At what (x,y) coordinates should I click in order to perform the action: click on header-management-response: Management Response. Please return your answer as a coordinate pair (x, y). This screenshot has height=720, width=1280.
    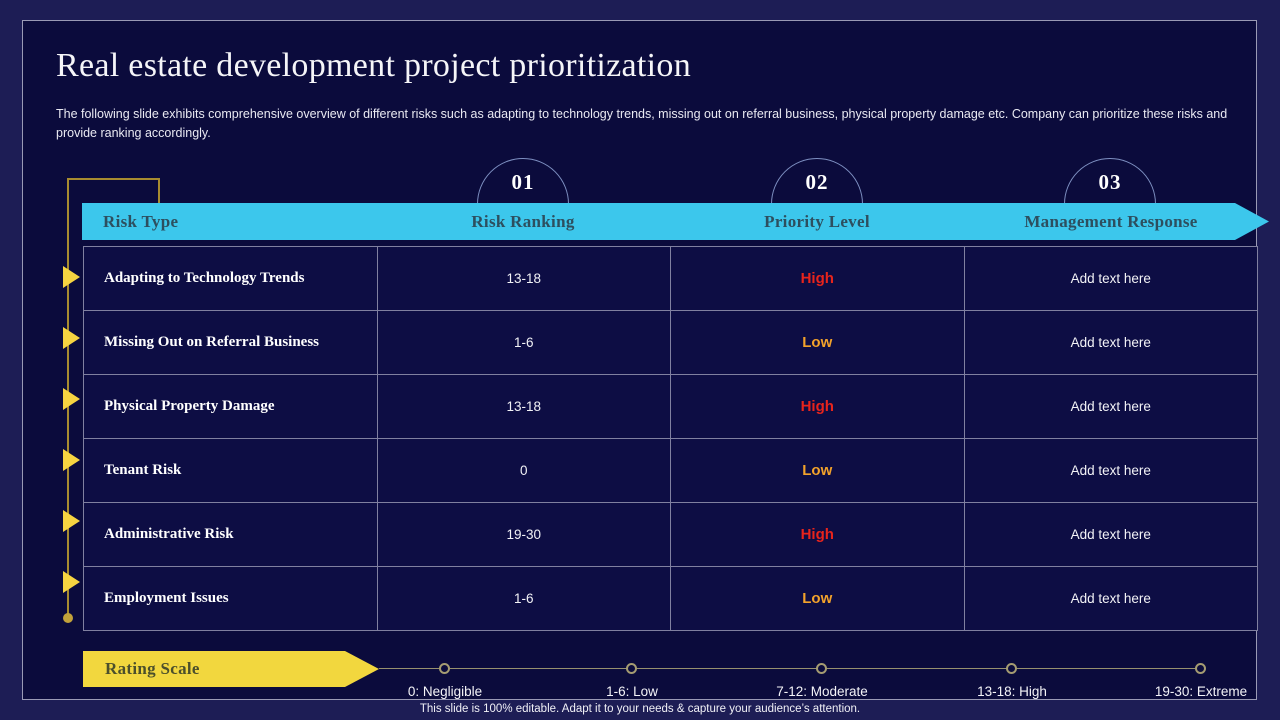
    Looking at the image, I should click on (1111, 221).